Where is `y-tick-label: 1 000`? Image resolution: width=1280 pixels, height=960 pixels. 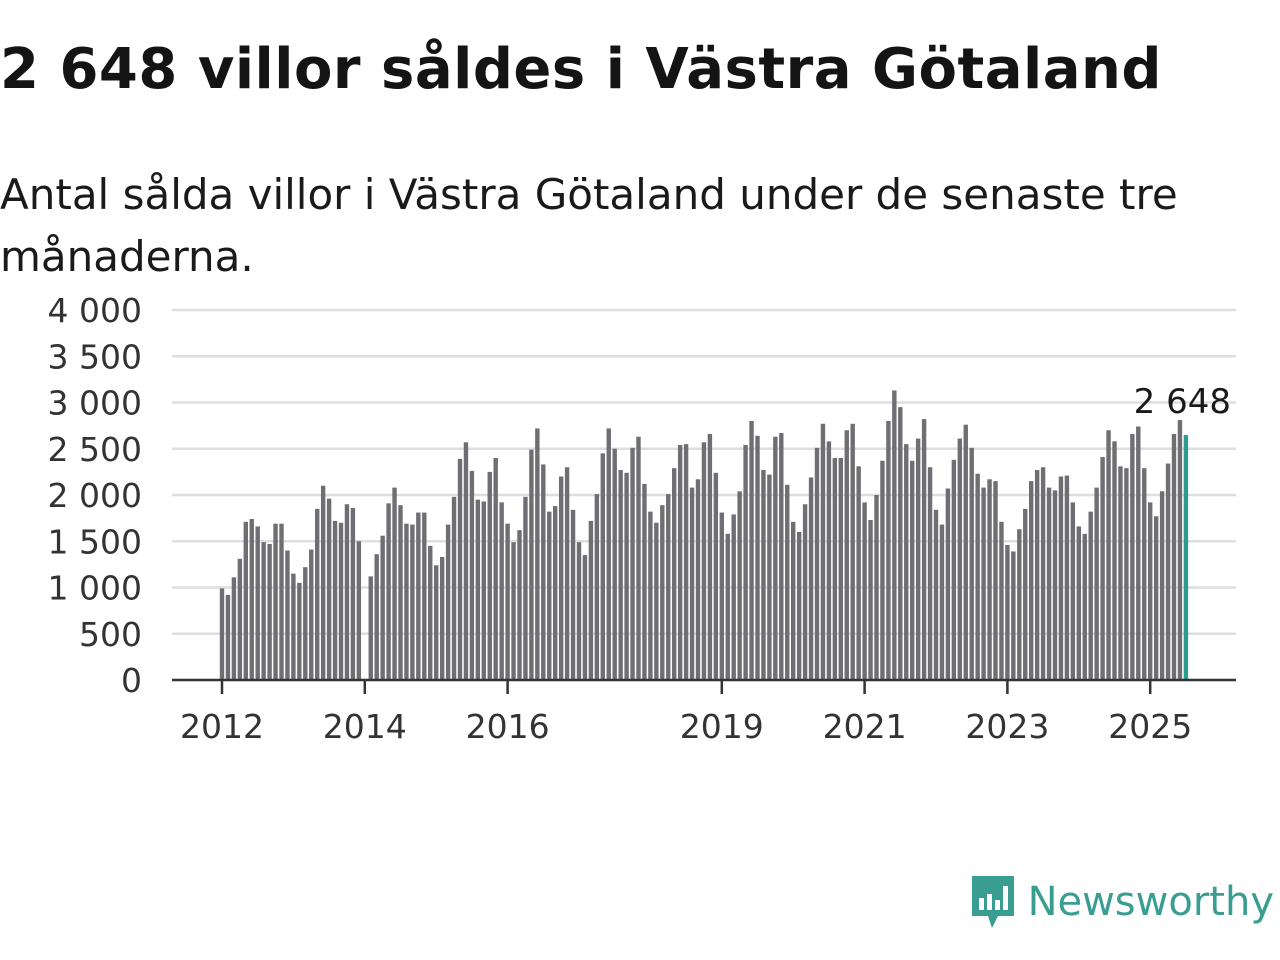
y-tick-label: 1 000 is located at coordinates (95, 588).